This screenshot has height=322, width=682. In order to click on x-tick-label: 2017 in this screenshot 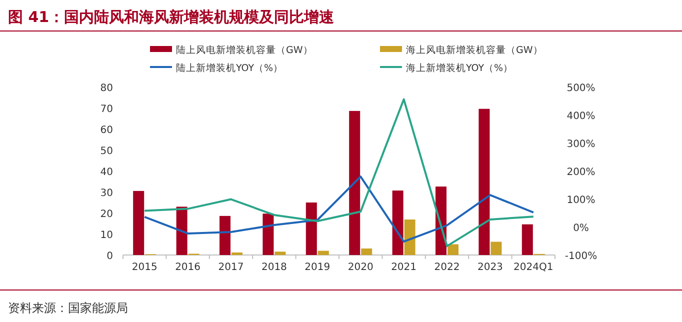, I will do `click(231, 267)`.